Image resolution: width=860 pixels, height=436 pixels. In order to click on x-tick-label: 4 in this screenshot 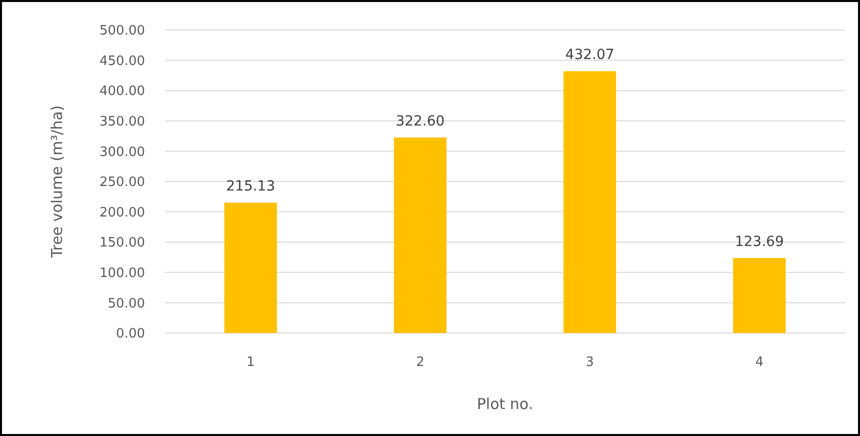, I will do `click(759, 362)`.